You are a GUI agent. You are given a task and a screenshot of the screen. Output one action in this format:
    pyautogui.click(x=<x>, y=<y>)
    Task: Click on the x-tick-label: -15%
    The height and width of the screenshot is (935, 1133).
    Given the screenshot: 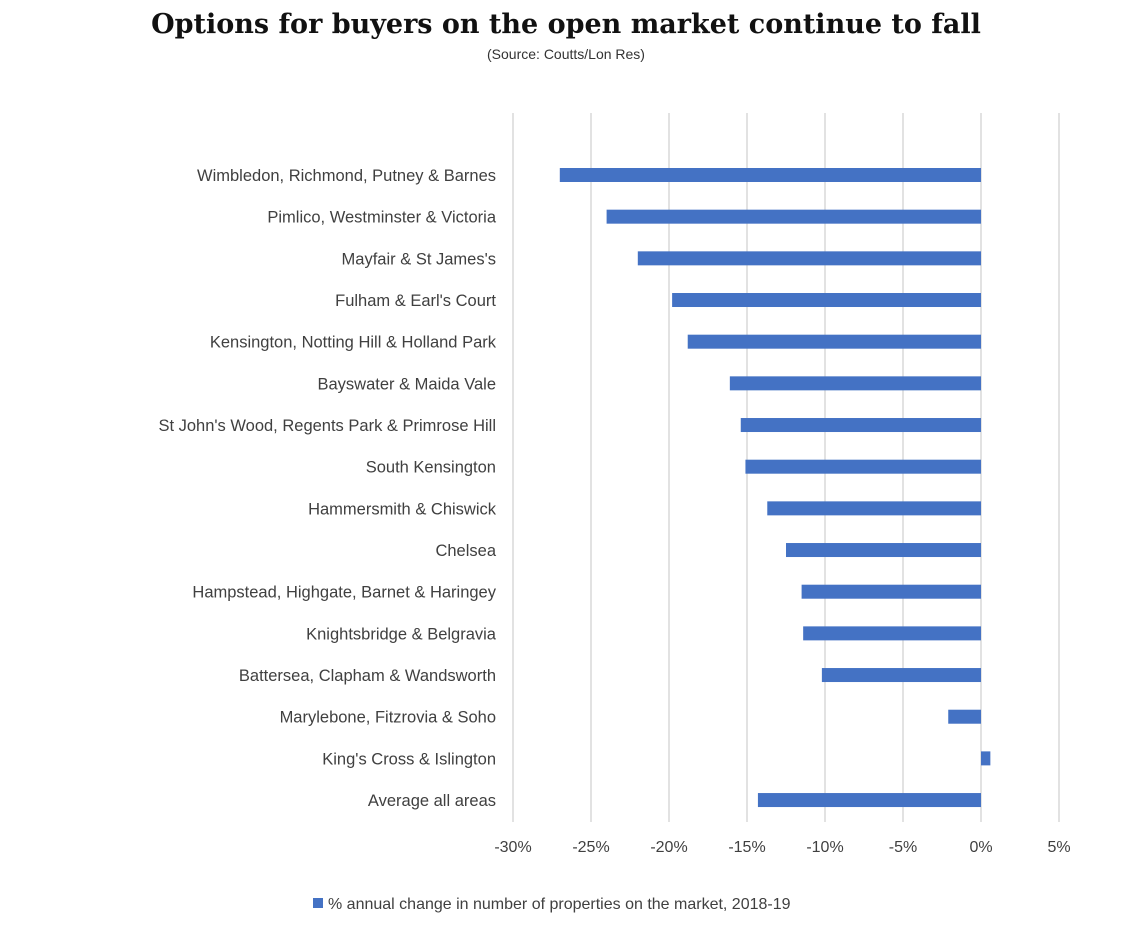 What is the action you would take?
    pyautogui.click(x=746, y=847)
    